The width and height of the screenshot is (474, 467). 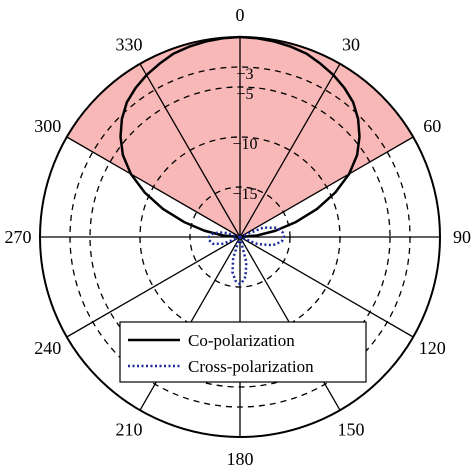 I want to click on angle-tick-label-30: 30, so click(x=351, y=45).